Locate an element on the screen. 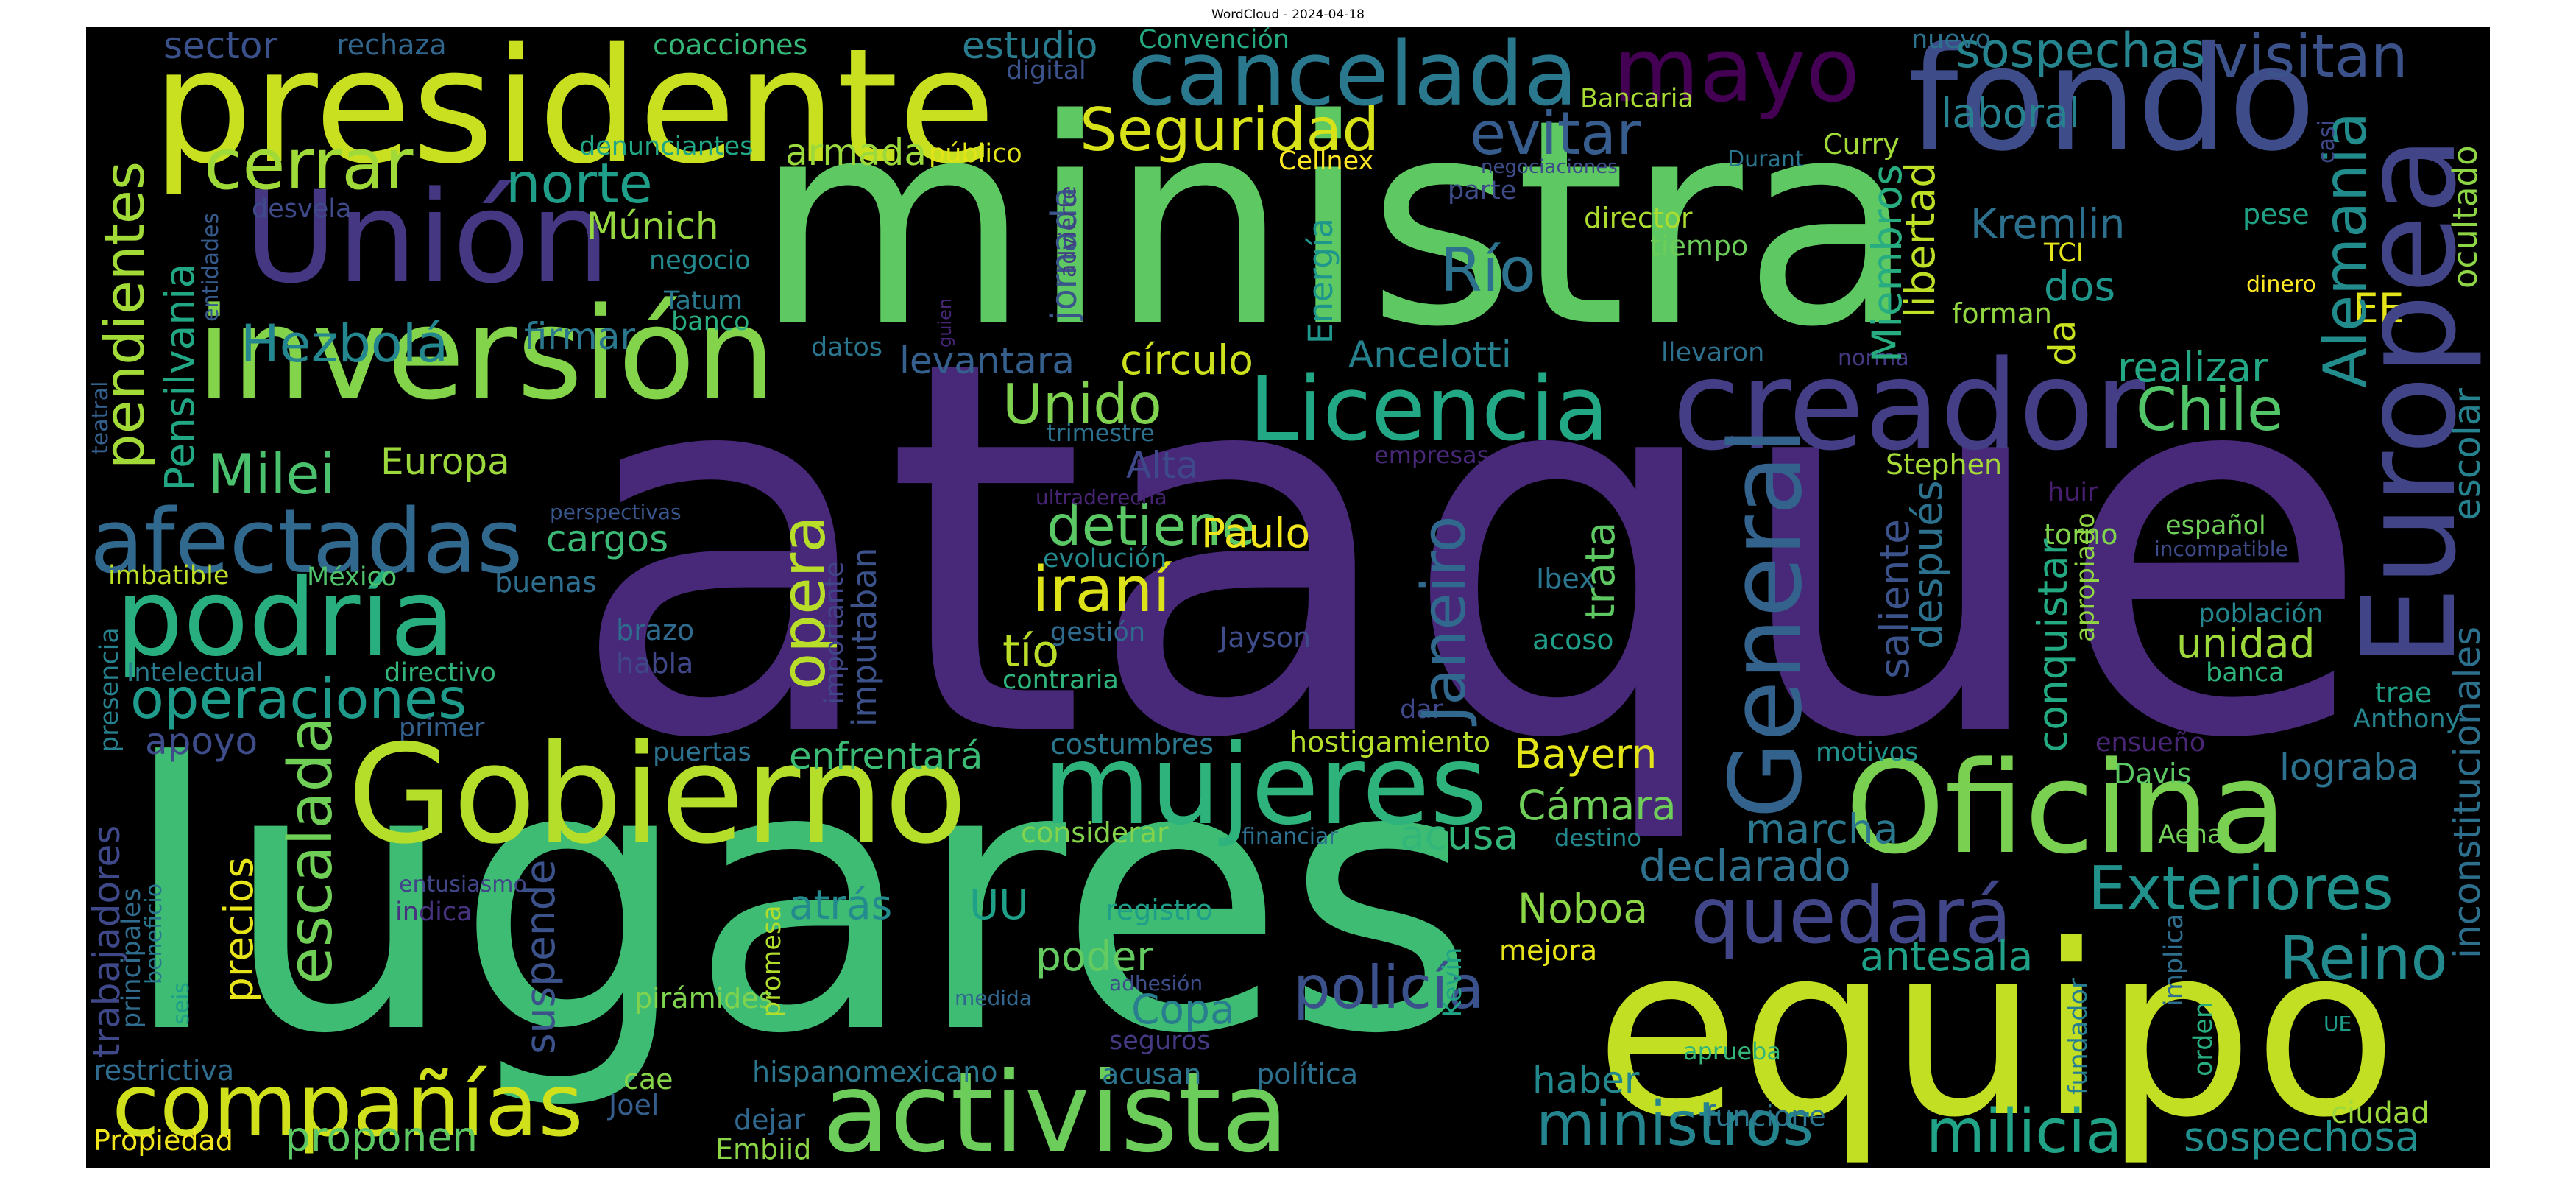 The width and height of the screenshot is (2576, 1178). word: sector is located at coordinates (220, 47).